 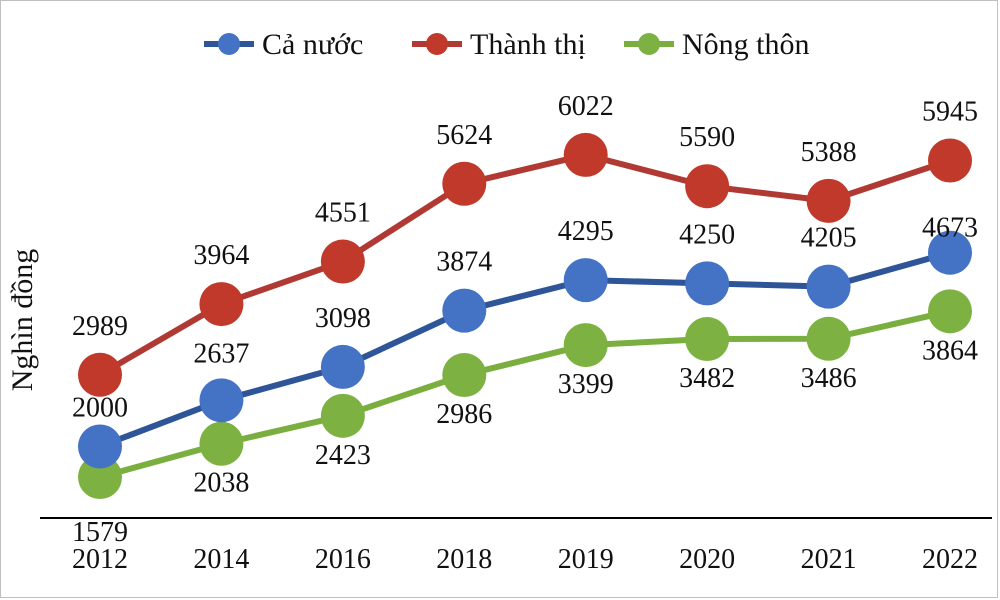 What do you see at coordinates (950, 559) in the screenshot?
I see `x-tick-label-2022: 2022` at bounding box center [950, 559].